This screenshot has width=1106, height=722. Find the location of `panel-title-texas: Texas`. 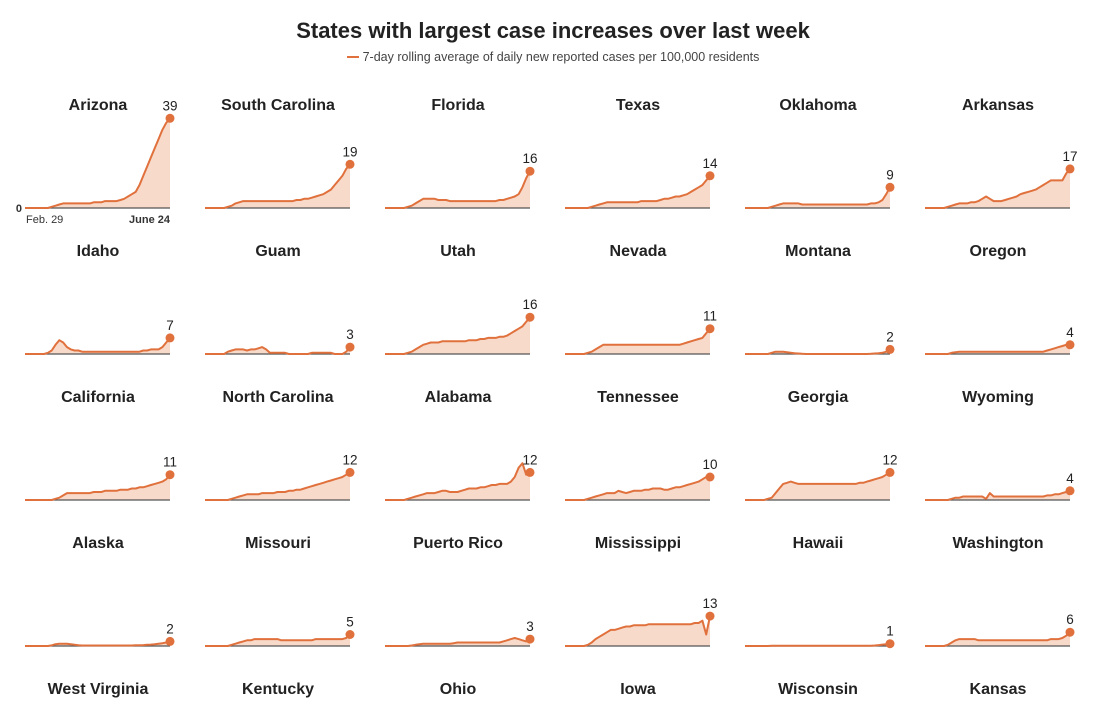

panel-title-texas: Texas is located at coordinates (638, 105).